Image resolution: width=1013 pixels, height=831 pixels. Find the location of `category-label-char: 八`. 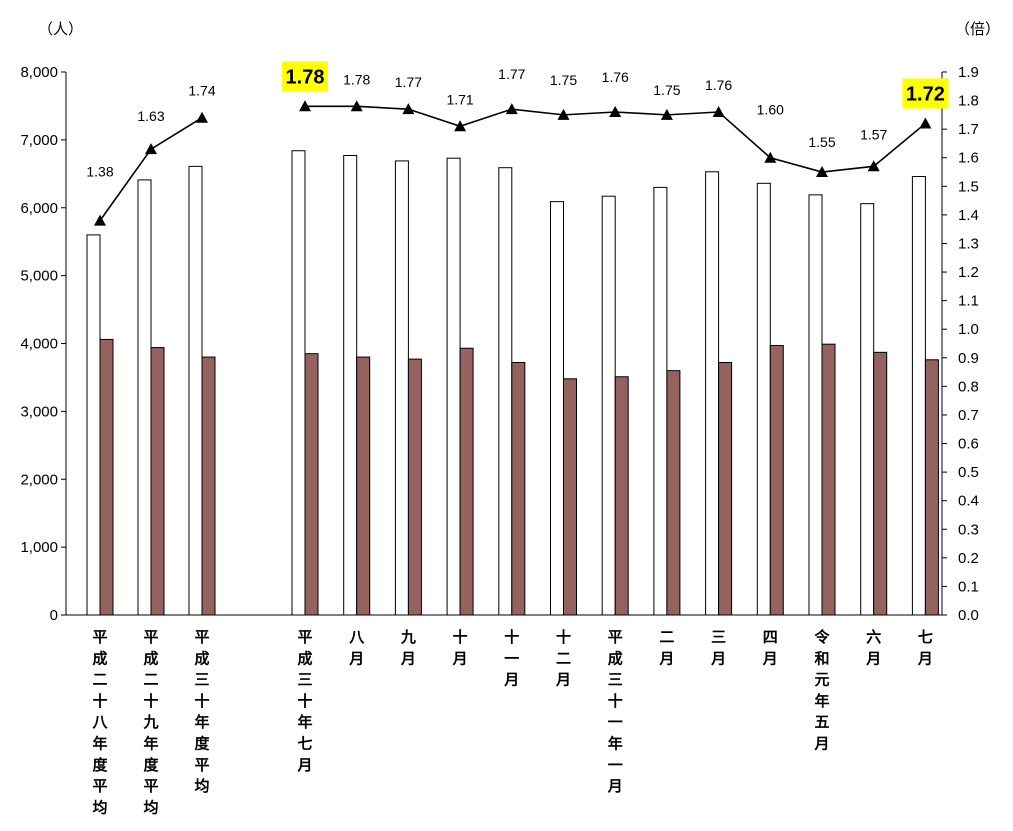

category-label-char: 八 is located at coordinates (99, 722).